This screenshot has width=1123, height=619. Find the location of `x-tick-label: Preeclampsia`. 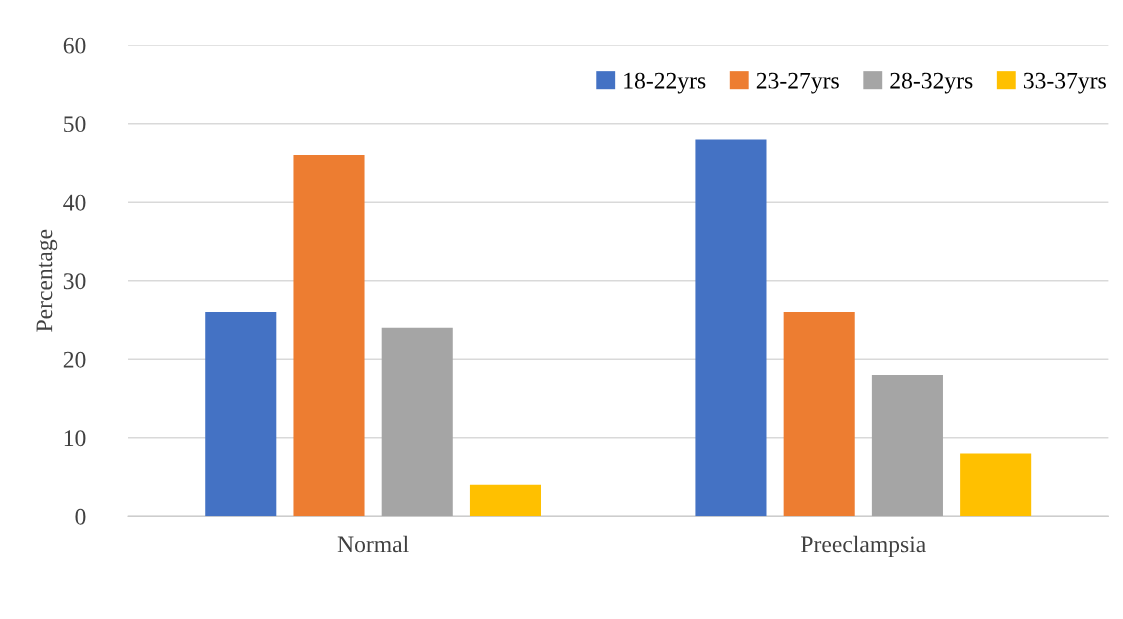

x-tick-label: Preeclampsia is located at coordinates (863, 546).